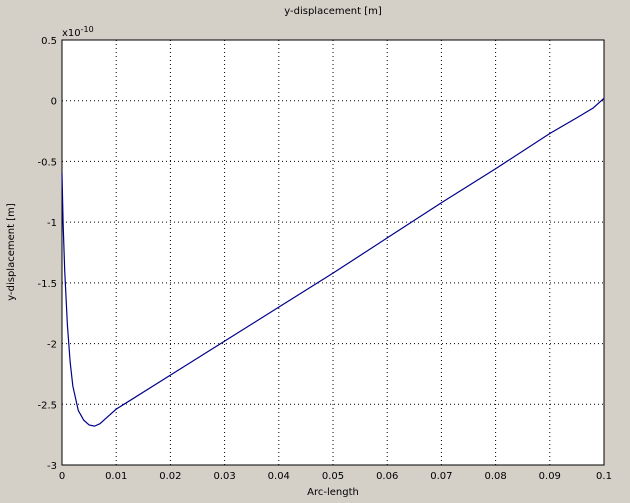 This screenshot has width=630, height=503. What do you see at coordinates (87, 29) in the screenshot?
I see `multiplier-exponent: -10` at bounding box center [87, 29].